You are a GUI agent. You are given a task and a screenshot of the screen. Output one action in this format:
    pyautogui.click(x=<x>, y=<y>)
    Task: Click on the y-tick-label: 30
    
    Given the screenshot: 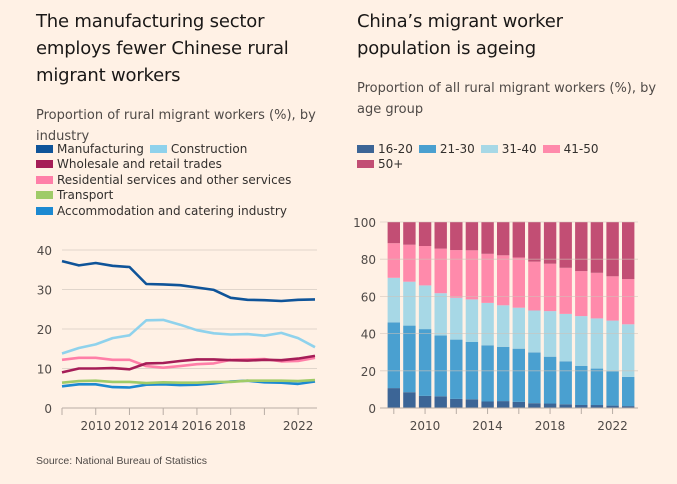 What is the action you would take?
    pyautogui.click(x=44, y=291)
    